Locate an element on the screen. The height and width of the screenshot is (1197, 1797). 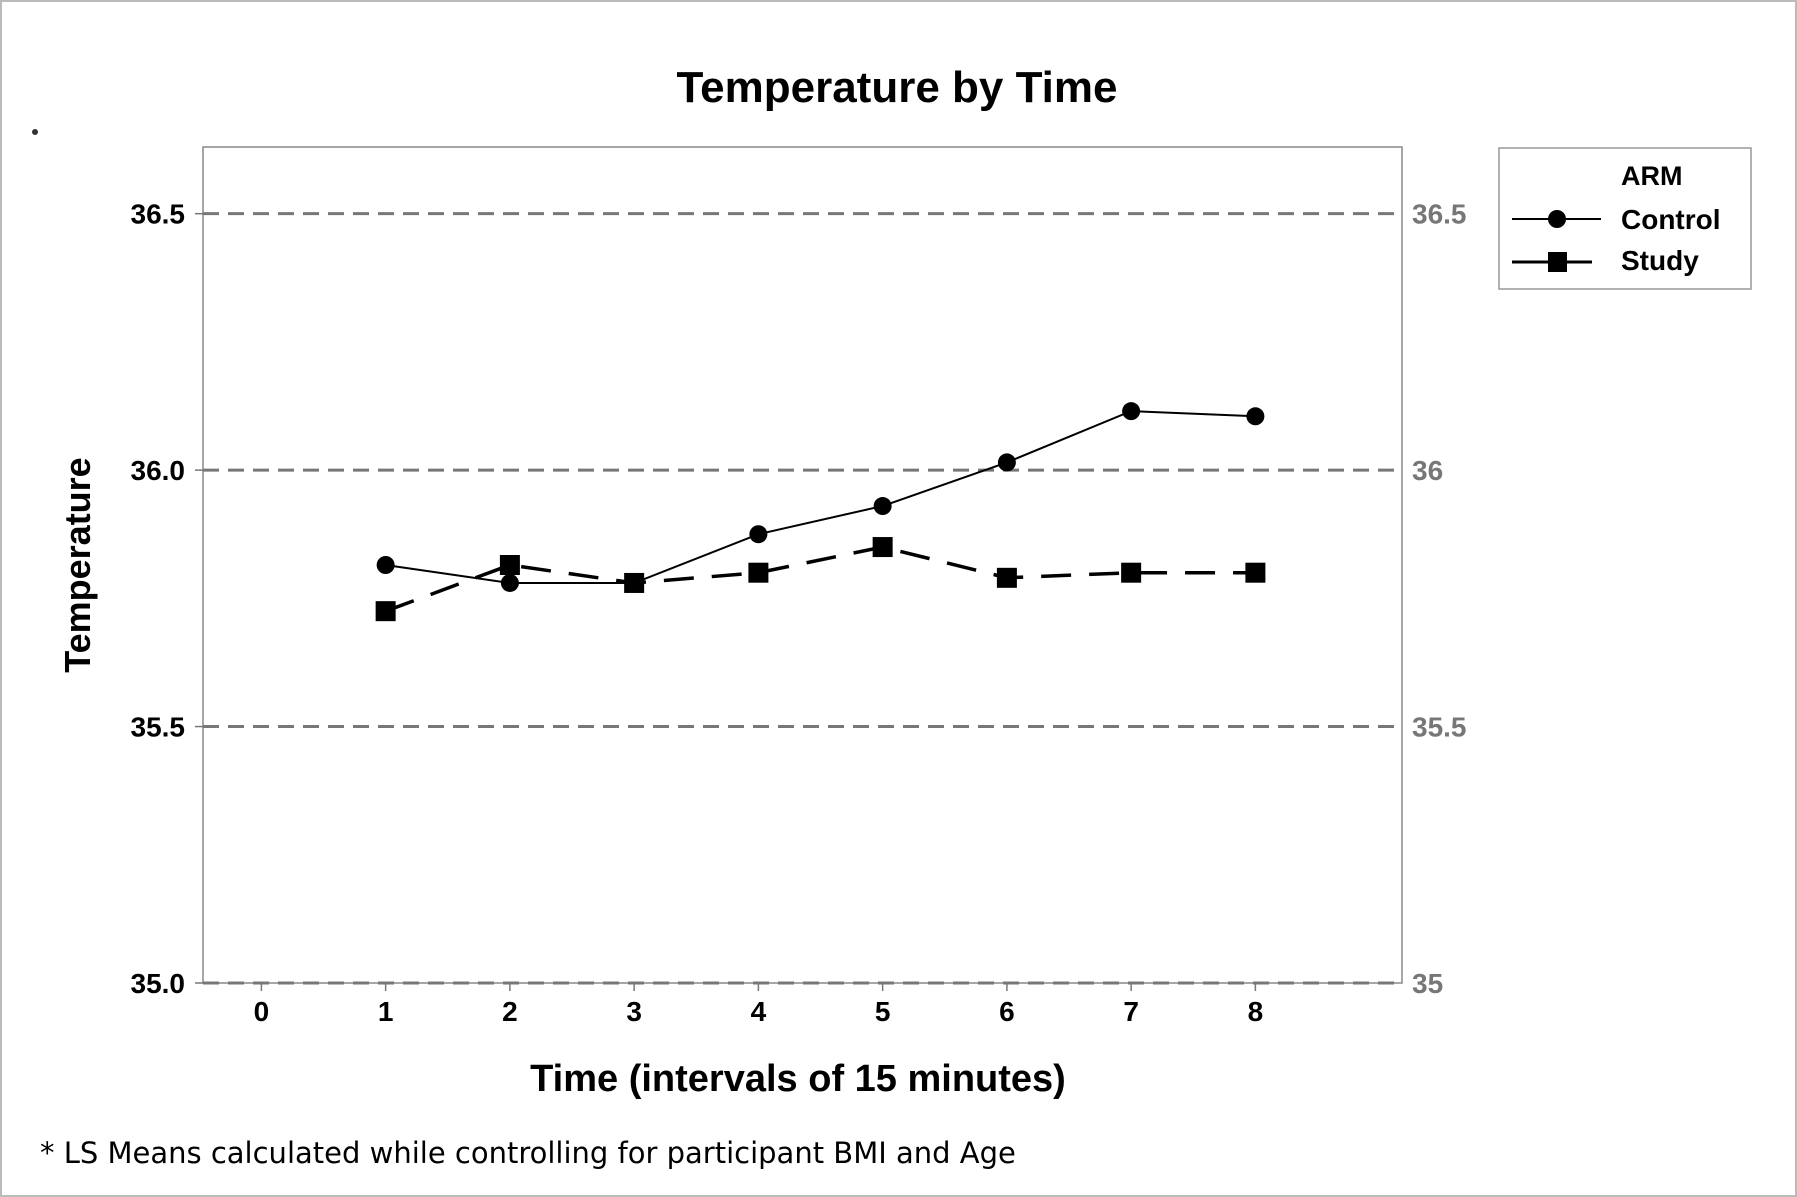
x-axis: 0 1 2 3 4 5 6 7 8 is located at coordinates (759, 1005).